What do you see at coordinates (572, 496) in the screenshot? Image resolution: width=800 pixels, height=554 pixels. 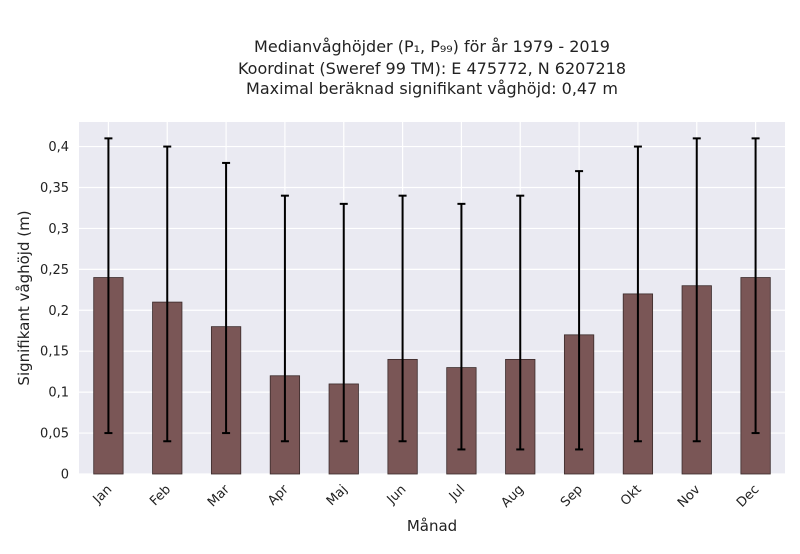 I see `x-tick-label-sep: Sep` at bounding box center [572, 496].